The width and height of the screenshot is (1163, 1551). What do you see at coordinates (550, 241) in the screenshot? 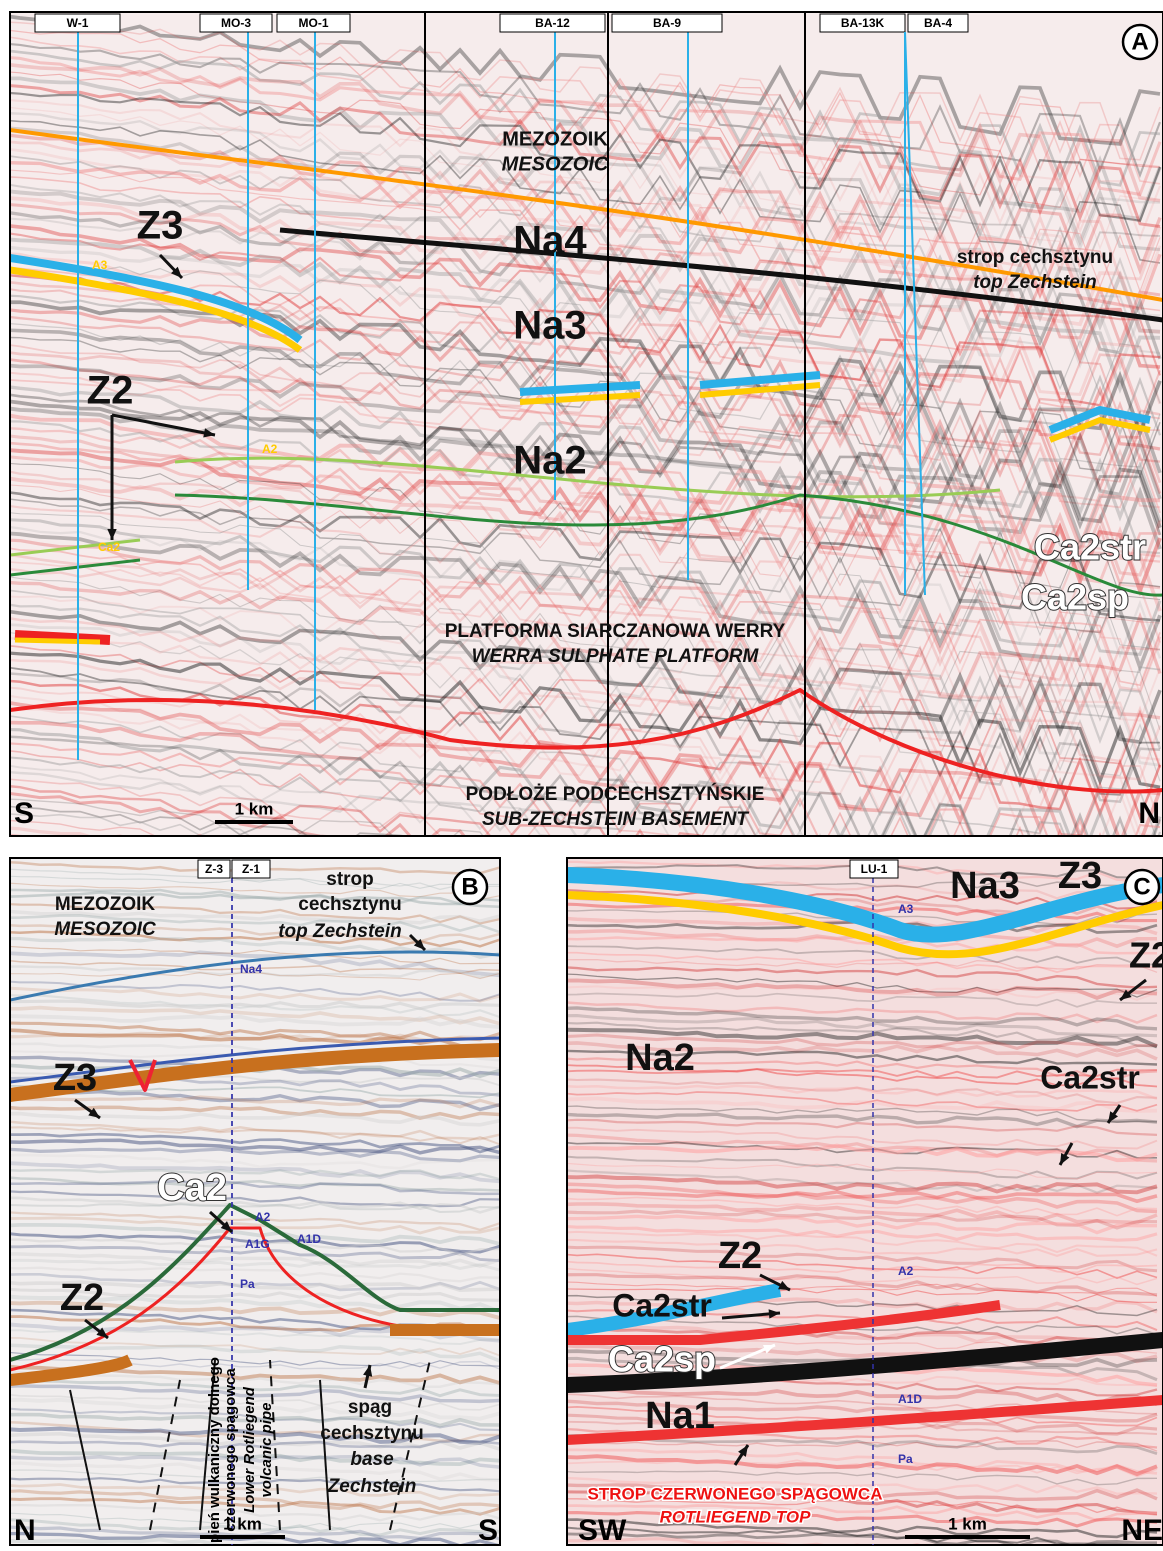
I see `annotation: Na4` at bounding box center [550, 241].